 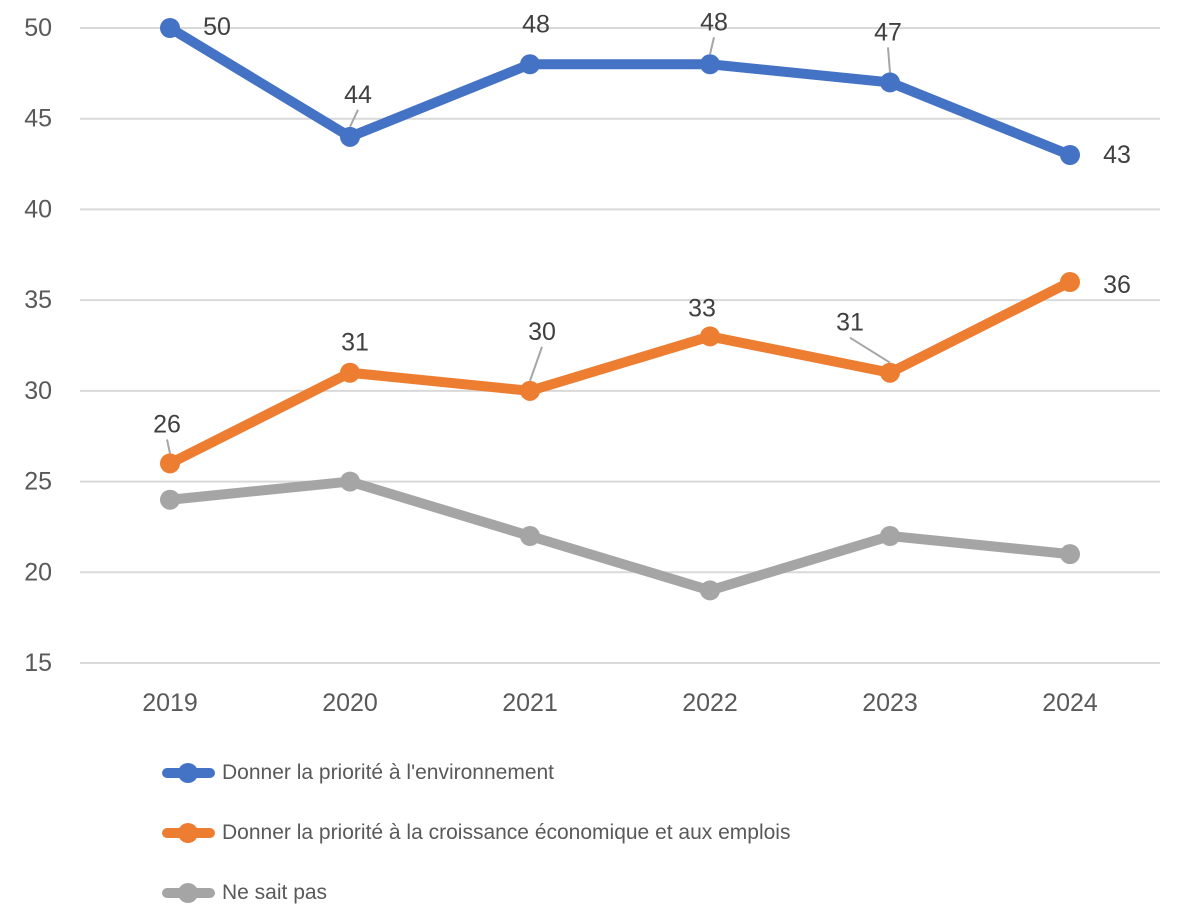 What do you see at coordinates (1070, 155) in the screenshot?
I see `data-point-environment-2024` at bounding box center [1070, 155].